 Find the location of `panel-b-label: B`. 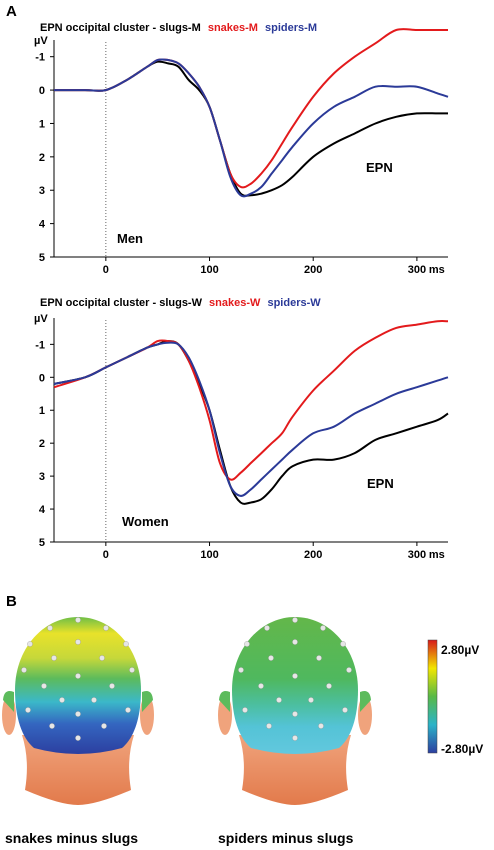

panel-b-label: B is located at coordinates (11, 601).